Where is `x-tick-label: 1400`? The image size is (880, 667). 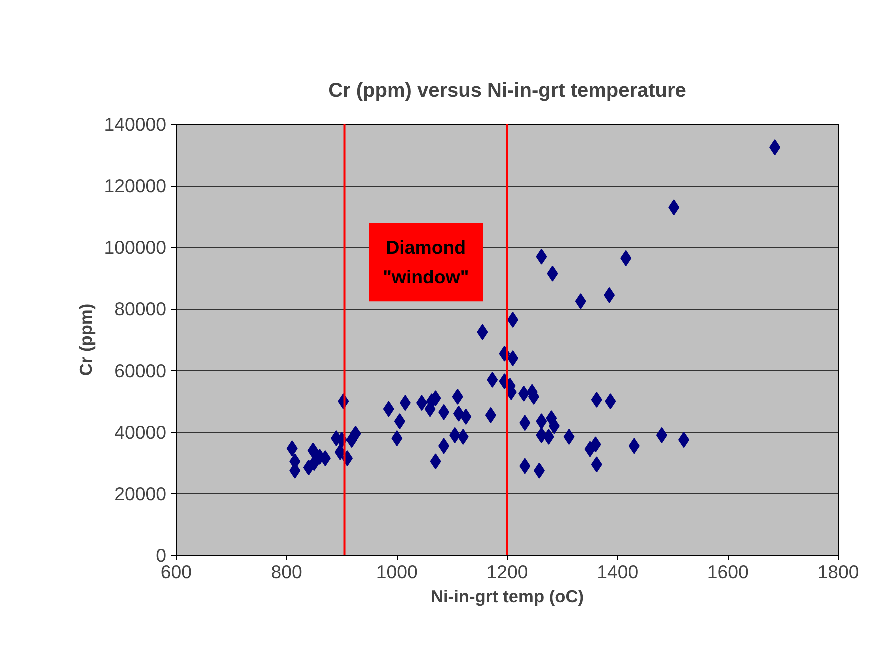 x-tick-label: 1400 is located at coordinates (618, 572).